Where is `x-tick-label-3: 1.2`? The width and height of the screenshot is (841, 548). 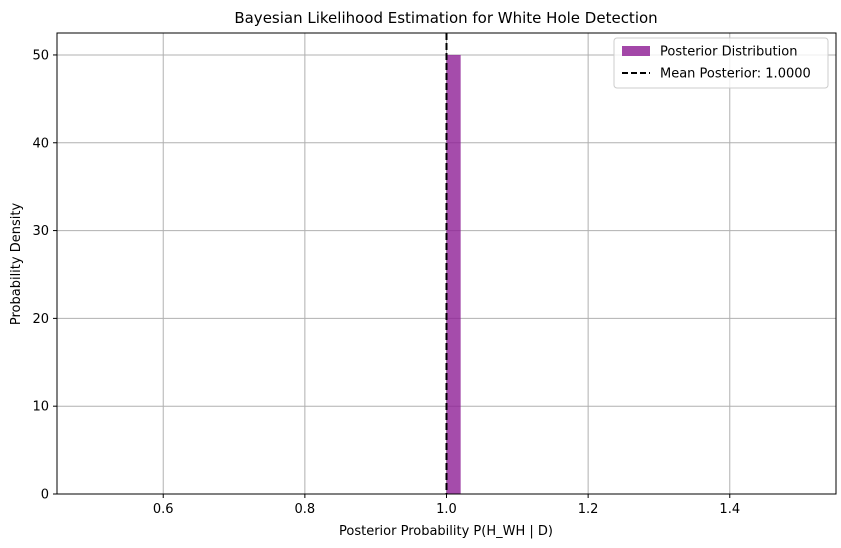
x-tick-label-3: 1.2 is located at coordinates (588, 509).